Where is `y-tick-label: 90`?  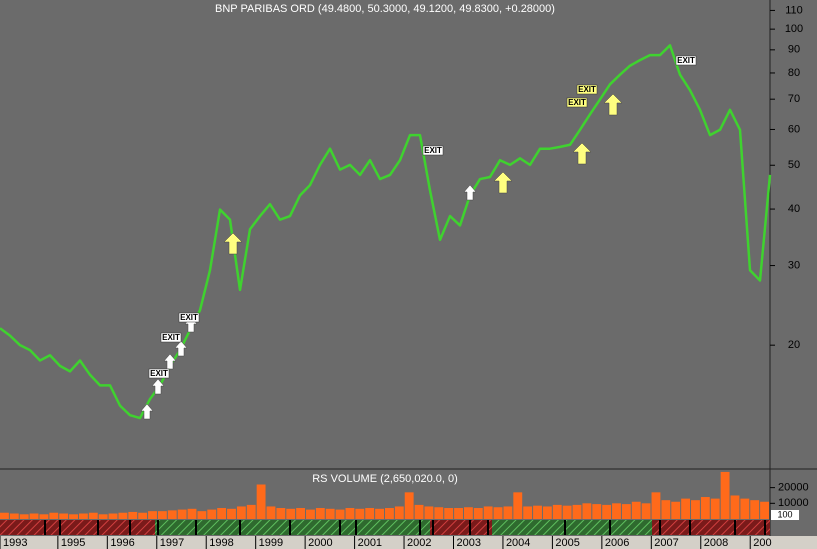 y-tick-label: 90 is located at coordinates (794, 50).